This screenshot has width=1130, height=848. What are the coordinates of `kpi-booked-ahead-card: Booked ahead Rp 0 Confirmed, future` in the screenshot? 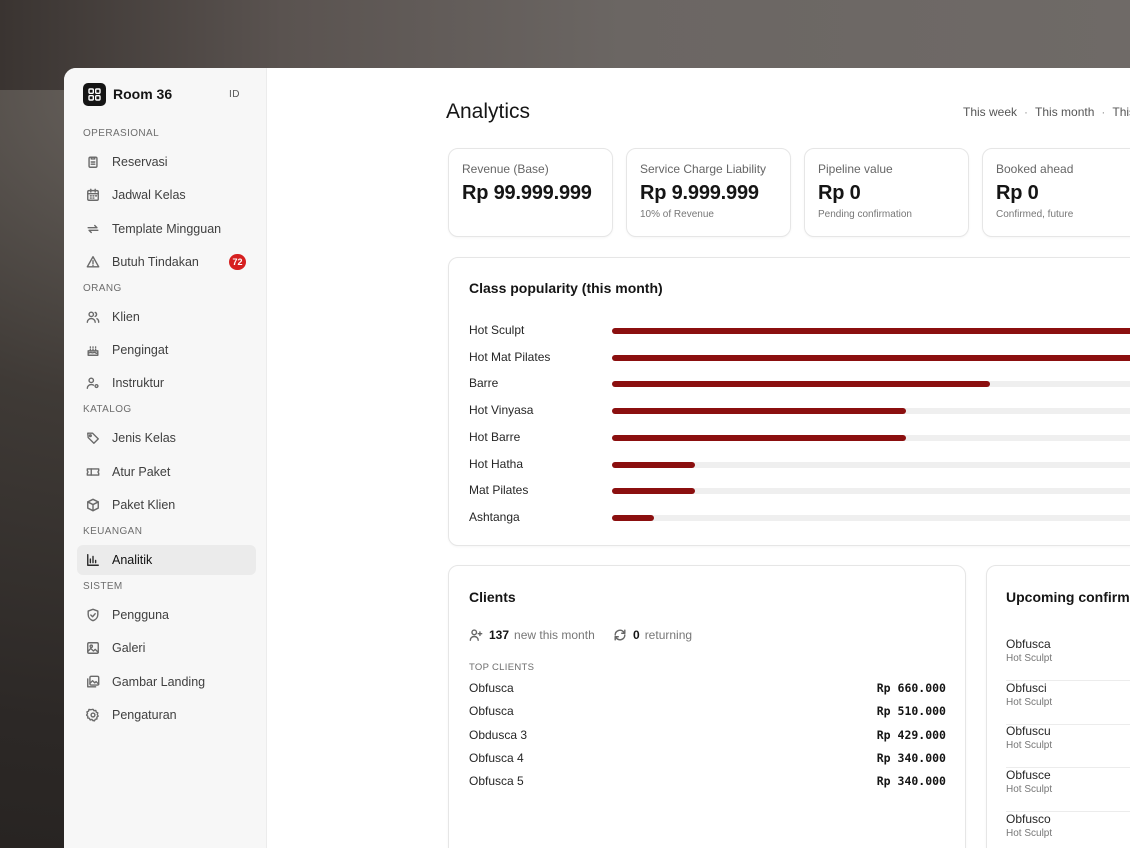 It's located at (1056, 192).